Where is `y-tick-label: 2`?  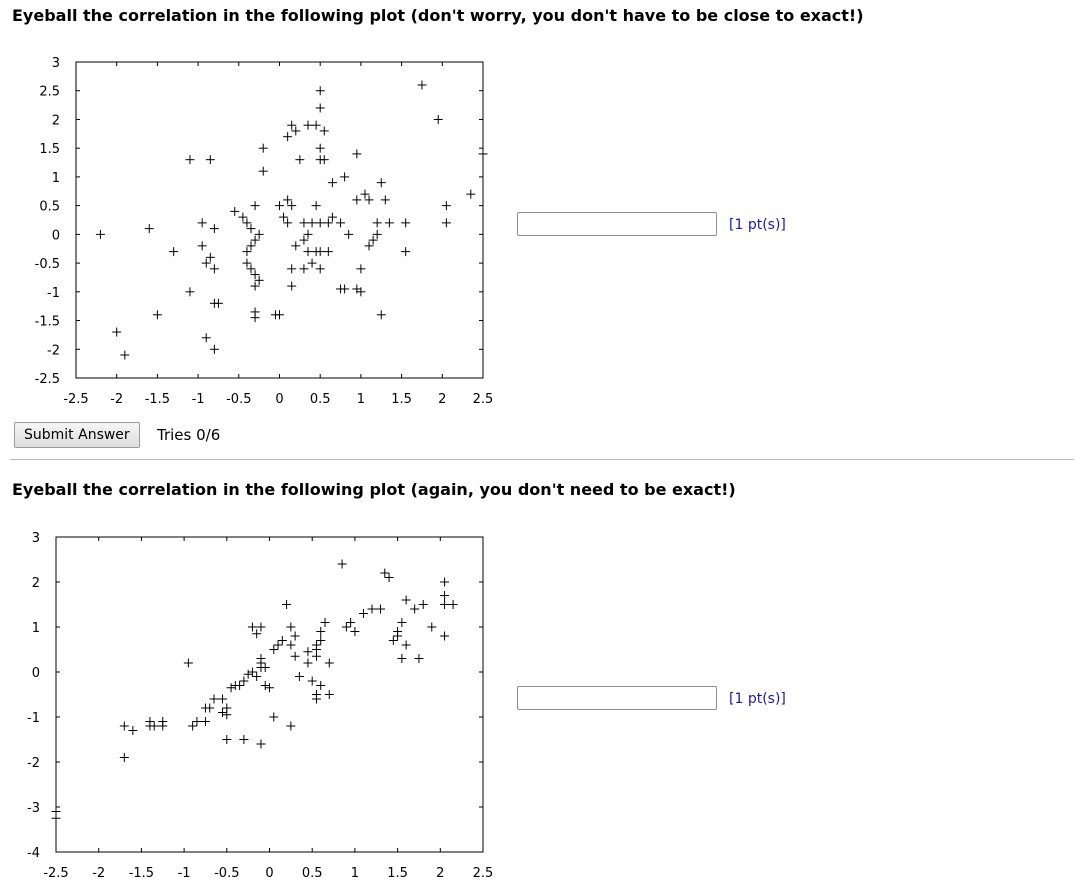 y-tick-label: 2 is located at coordinates (36, 583).